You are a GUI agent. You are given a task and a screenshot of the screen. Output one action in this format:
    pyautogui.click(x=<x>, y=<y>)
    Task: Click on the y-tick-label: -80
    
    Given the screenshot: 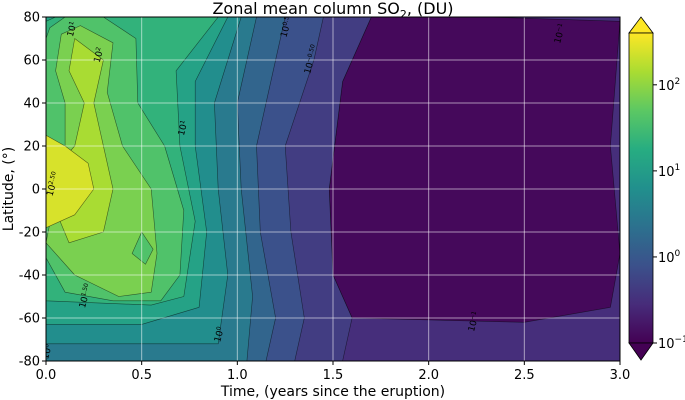 What is the action you would take?
    pyautogui.click(x=29, y=362)
    